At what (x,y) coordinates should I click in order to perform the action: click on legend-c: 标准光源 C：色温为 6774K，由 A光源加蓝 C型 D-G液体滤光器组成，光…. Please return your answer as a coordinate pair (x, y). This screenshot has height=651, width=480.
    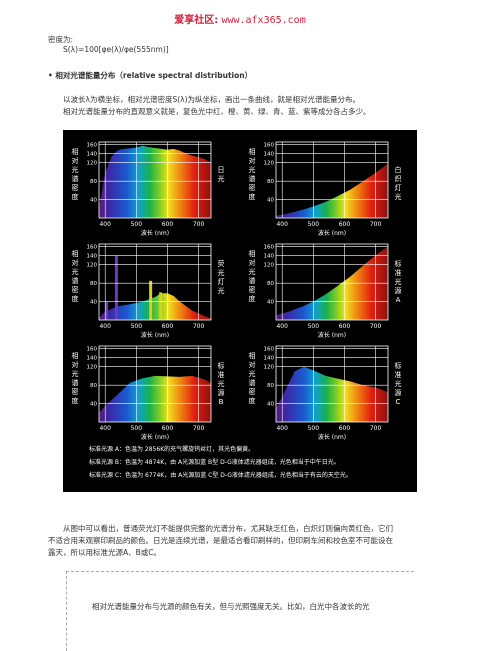
    Looking at the image, I should click on (220, 475).